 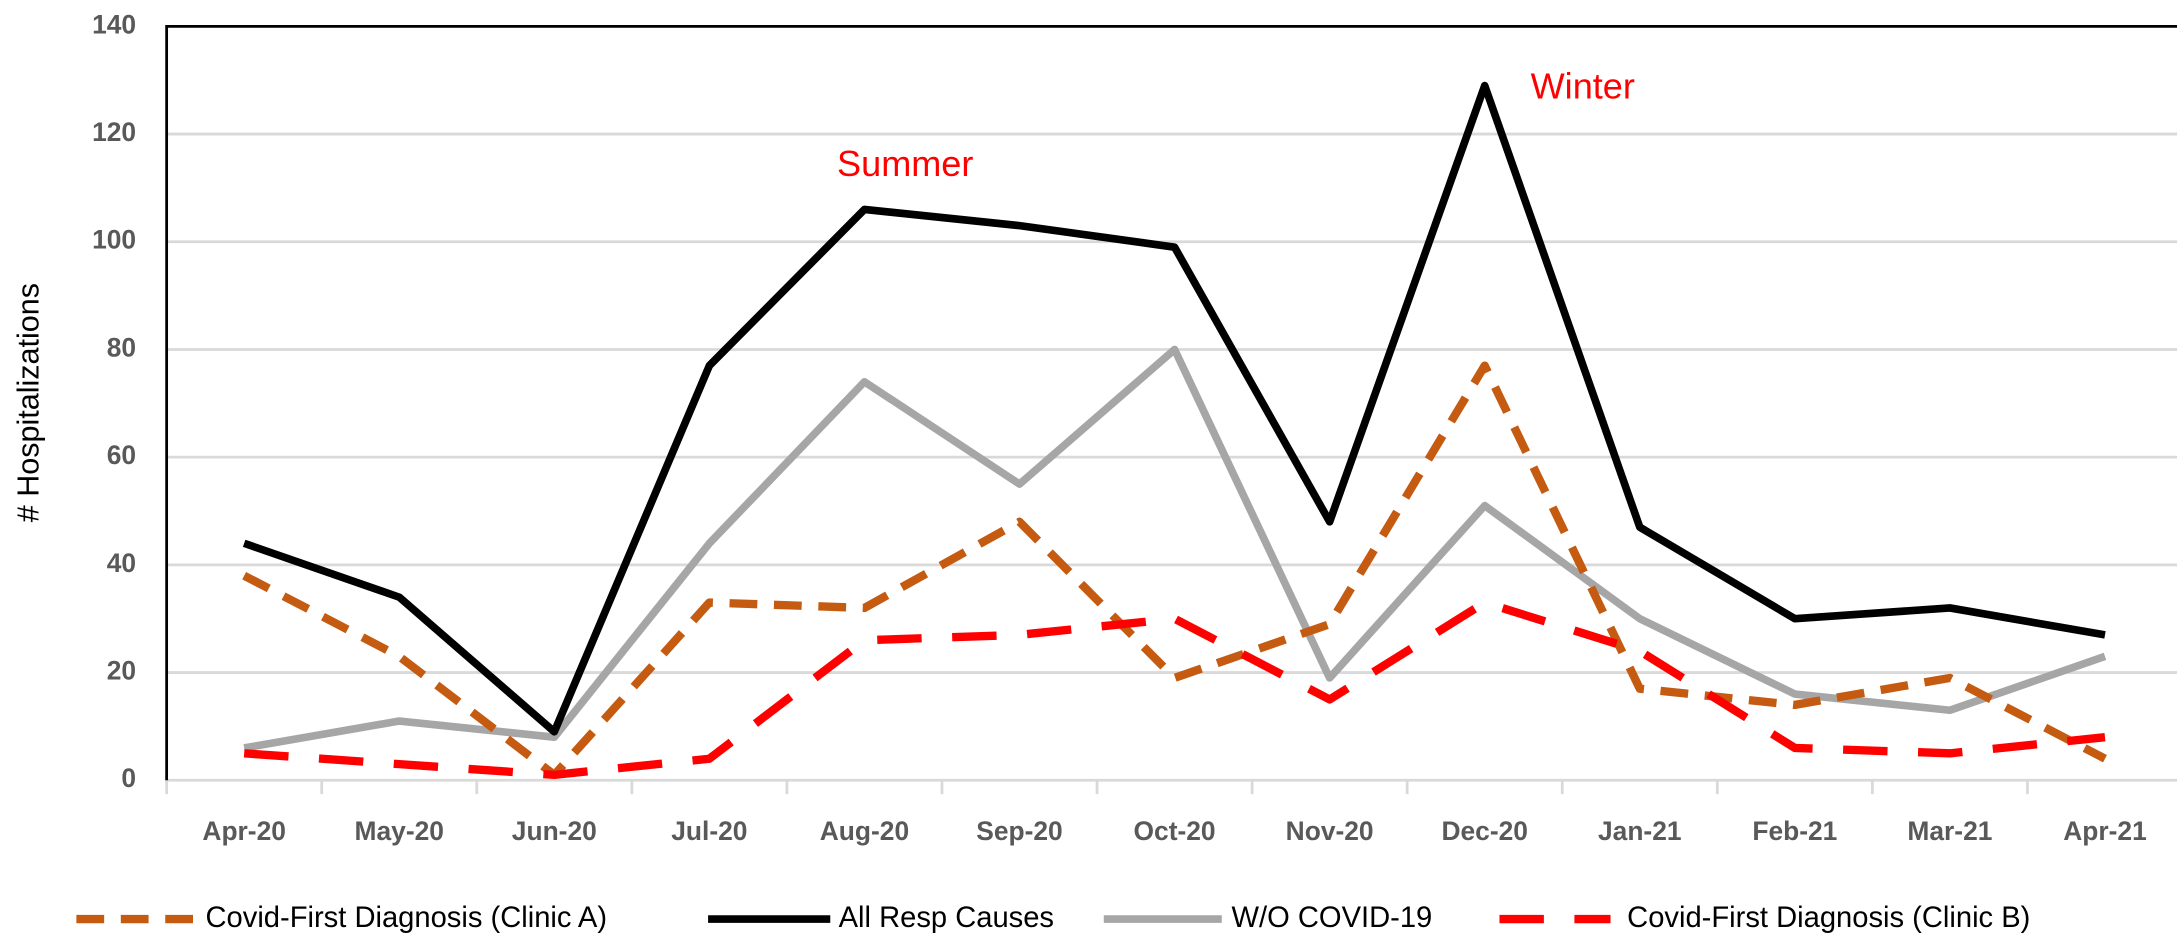 I want to click on y-tick-label: 60, so click(x=121, y=455).